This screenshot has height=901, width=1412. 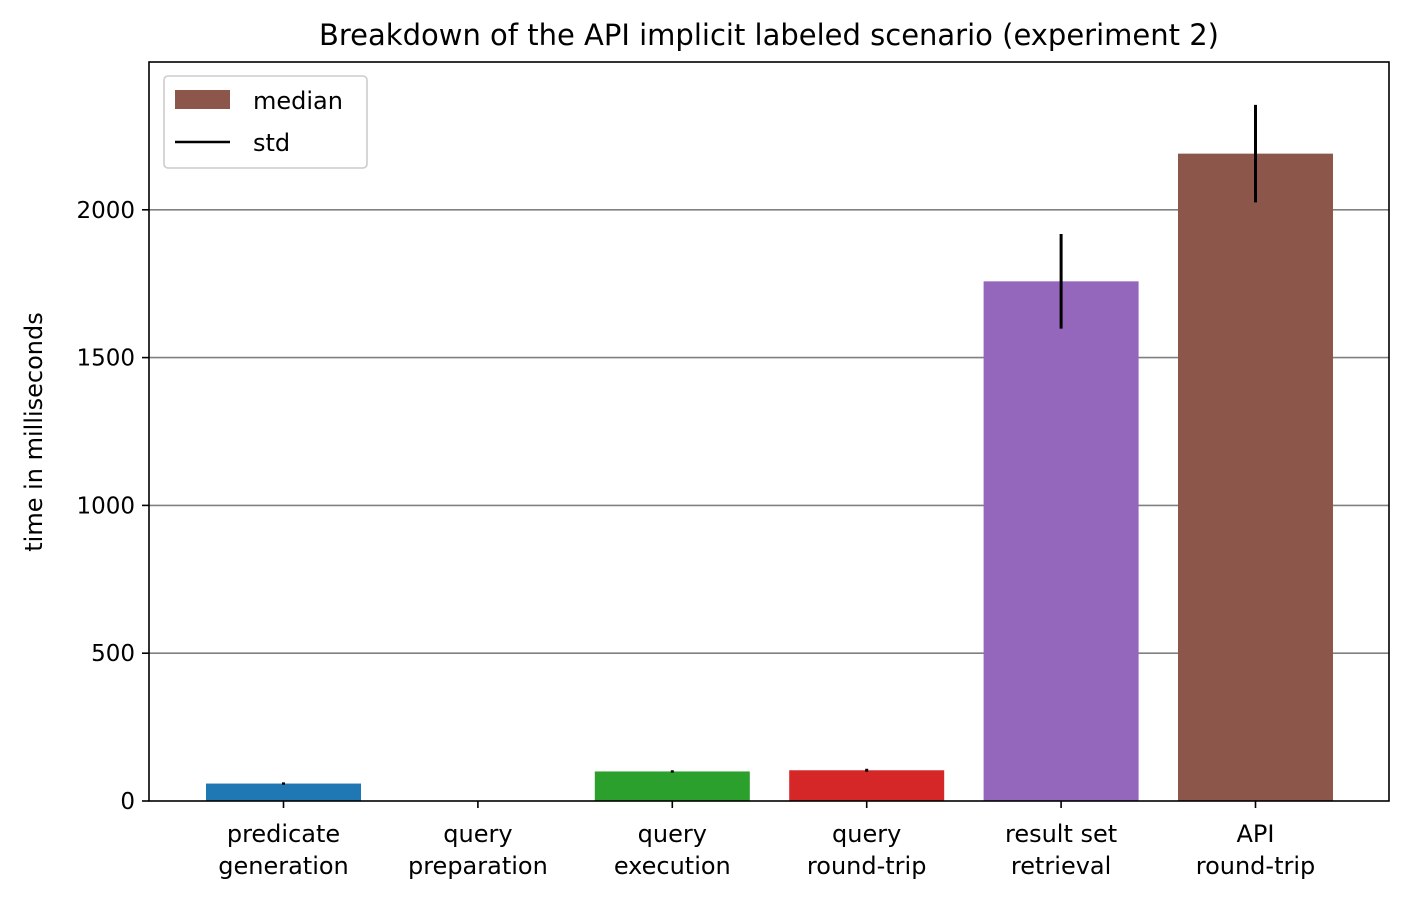 I want to click on x-tick-label-line: result set, so click(x=1061, y=834).